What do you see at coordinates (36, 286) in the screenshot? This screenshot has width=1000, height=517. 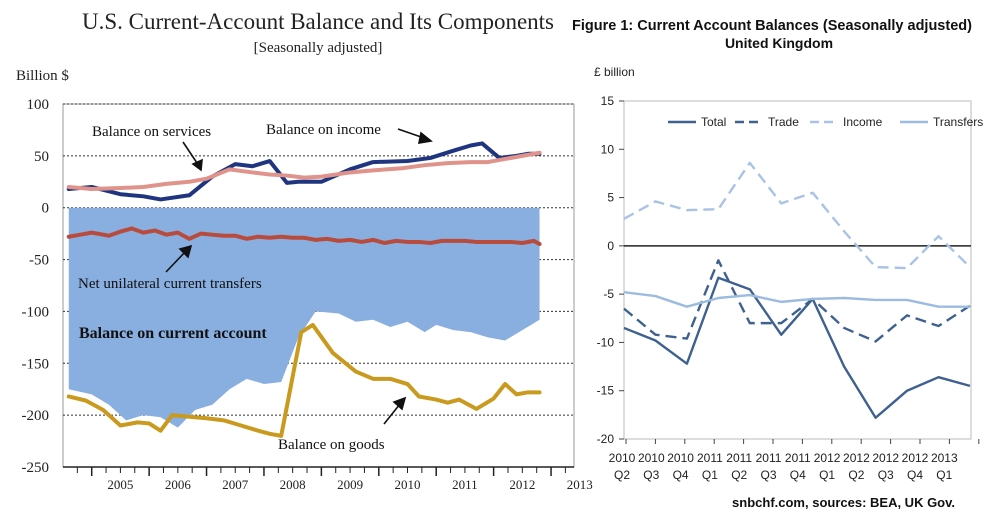 I see `us-y-ticks: 100 50 0 -50 -100 -150 -200 -250` at bounding box center [36, 286].